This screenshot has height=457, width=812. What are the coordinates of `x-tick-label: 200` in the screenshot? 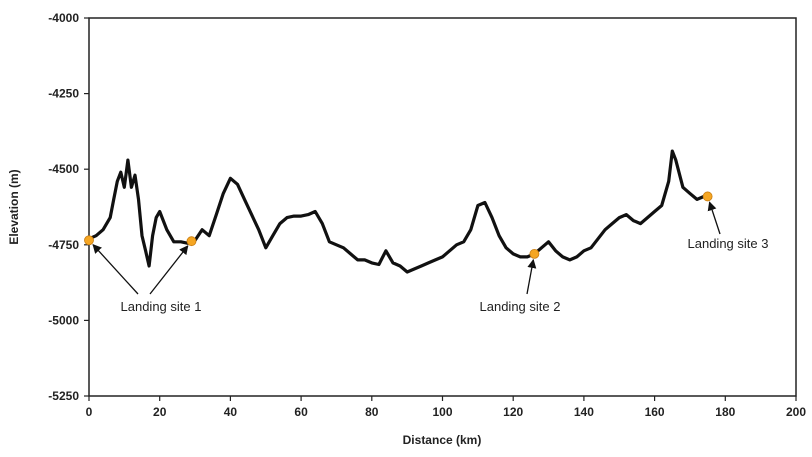 It's located at (796, 412).